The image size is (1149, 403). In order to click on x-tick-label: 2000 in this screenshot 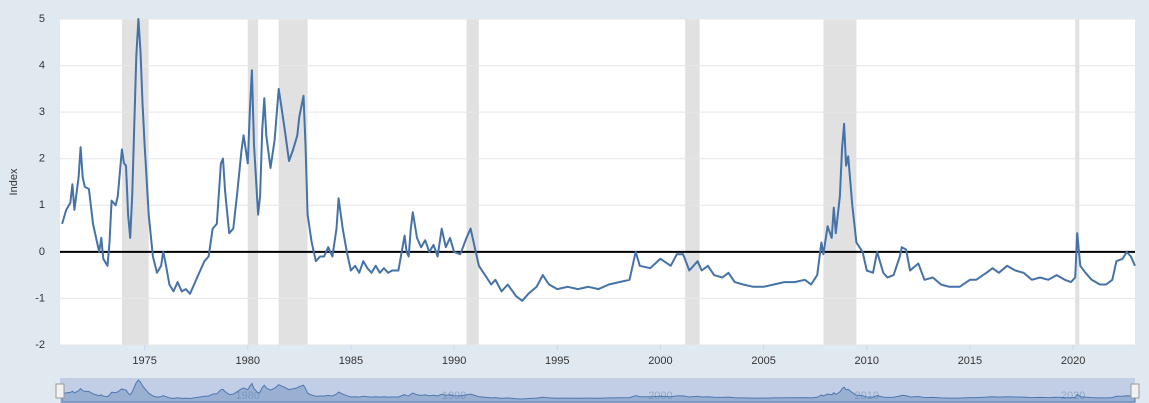, I will do `click(660, 361)`.